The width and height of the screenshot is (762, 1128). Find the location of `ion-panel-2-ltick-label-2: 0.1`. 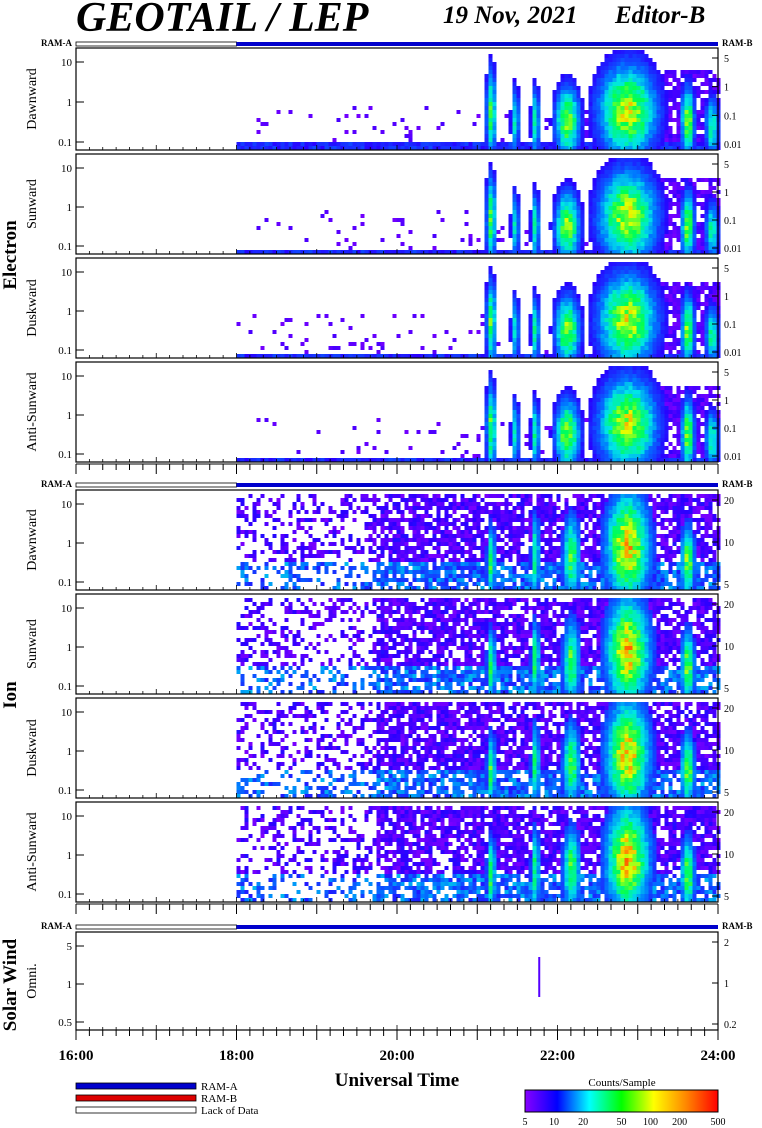

ion-panel-2-ltick-label-2: 0.1 is located at coordinates (65, 791).